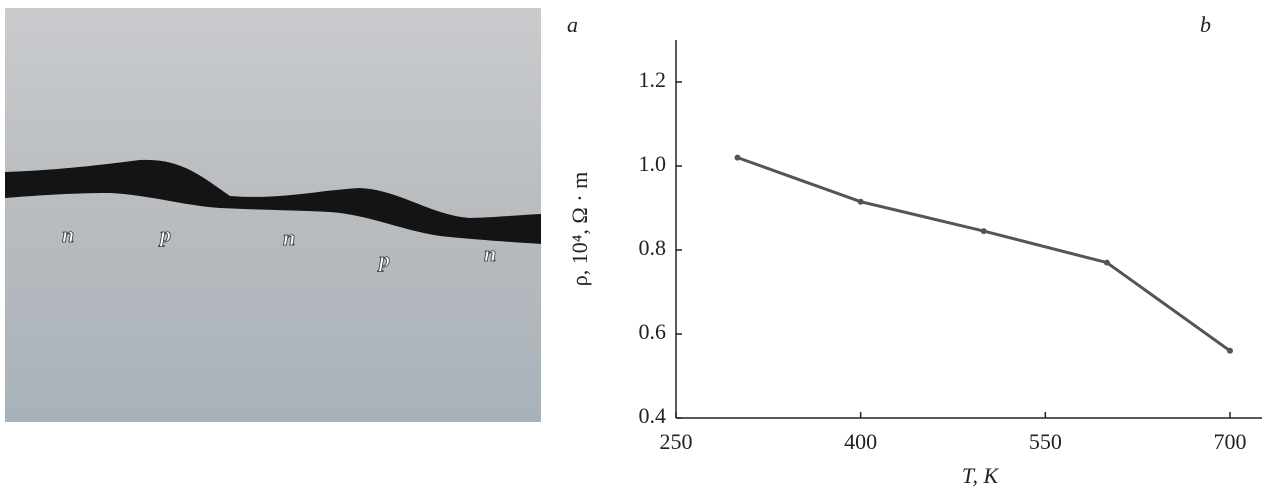 The height and width of the screenshot is (500, 1276). I want to click on x-tick-label: 400, so click(860, 441).